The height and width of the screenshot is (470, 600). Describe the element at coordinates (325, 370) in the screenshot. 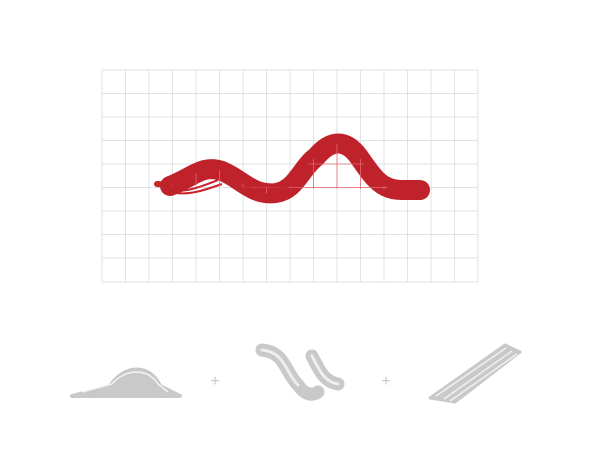

I see `icon-s2` at that location.